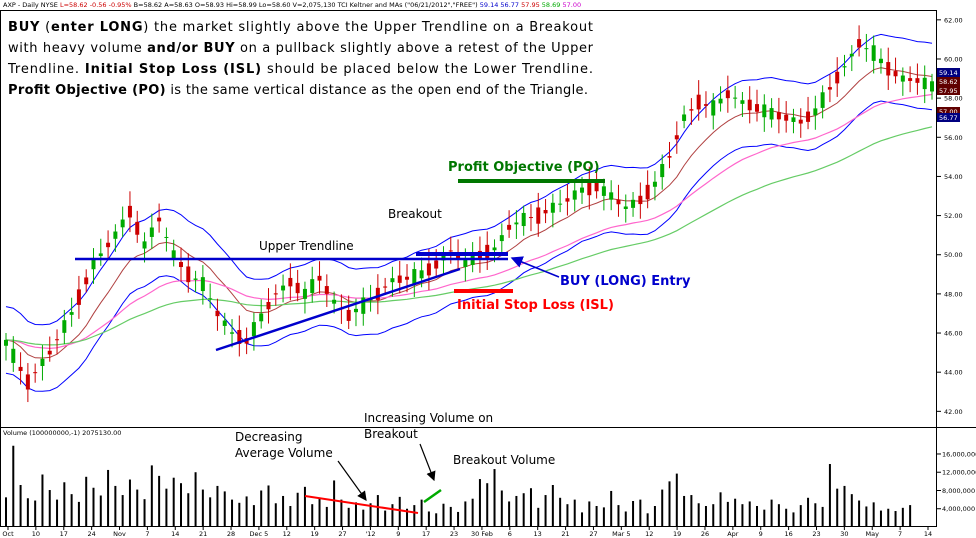  What do you see at coordinates (352, 480) in the screenshot?
I see `decreasing-volume-arrow` at bounding box center [352, 480].